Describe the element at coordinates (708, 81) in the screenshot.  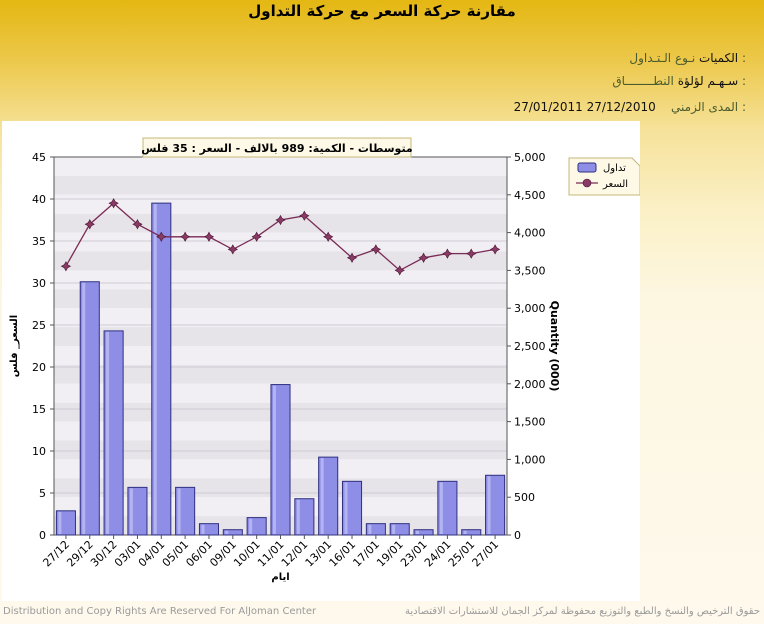
I see `scope-value: سـهـم لؤلؤة` at that location.